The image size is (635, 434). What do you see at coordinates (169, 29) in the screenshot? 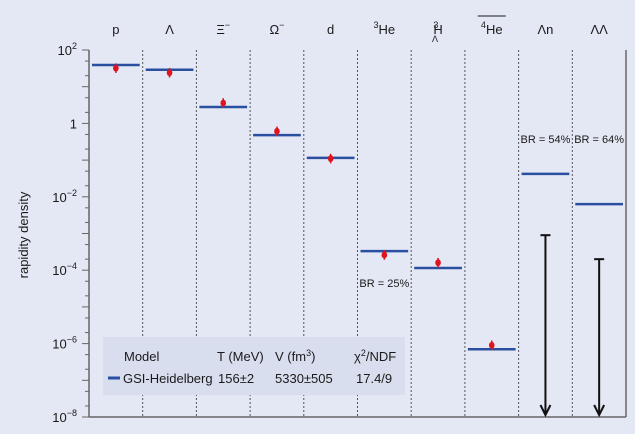
I see `category-label: Λ` at bounding box center [169, 29].